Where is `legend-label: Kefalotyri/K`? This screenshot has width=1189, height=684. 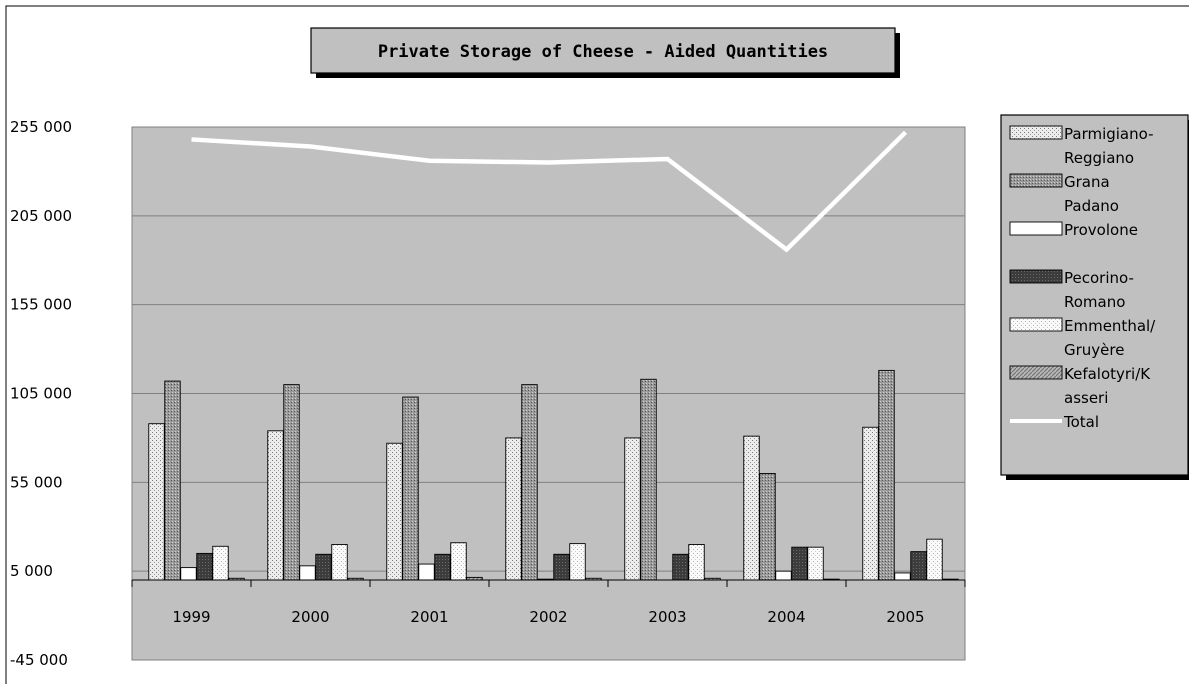
legend-label: Kefalotyri/K is located at coordinates (1107, 374).